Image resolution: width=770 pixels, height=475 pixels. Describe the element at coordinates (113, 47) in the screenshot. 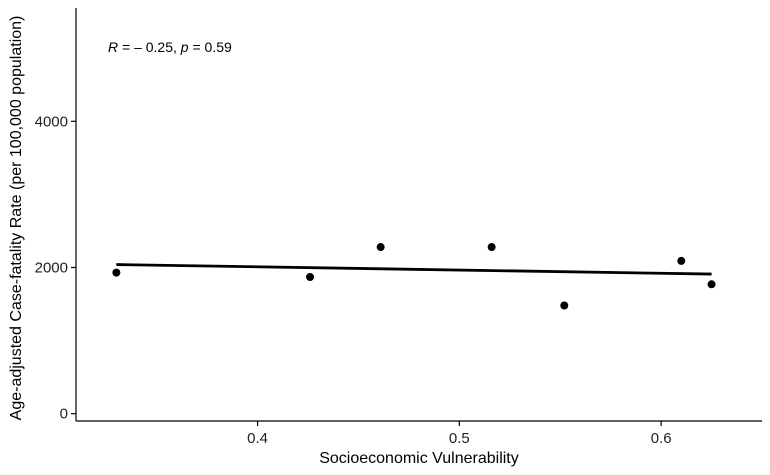

I see `r-symbol: R` at that location.